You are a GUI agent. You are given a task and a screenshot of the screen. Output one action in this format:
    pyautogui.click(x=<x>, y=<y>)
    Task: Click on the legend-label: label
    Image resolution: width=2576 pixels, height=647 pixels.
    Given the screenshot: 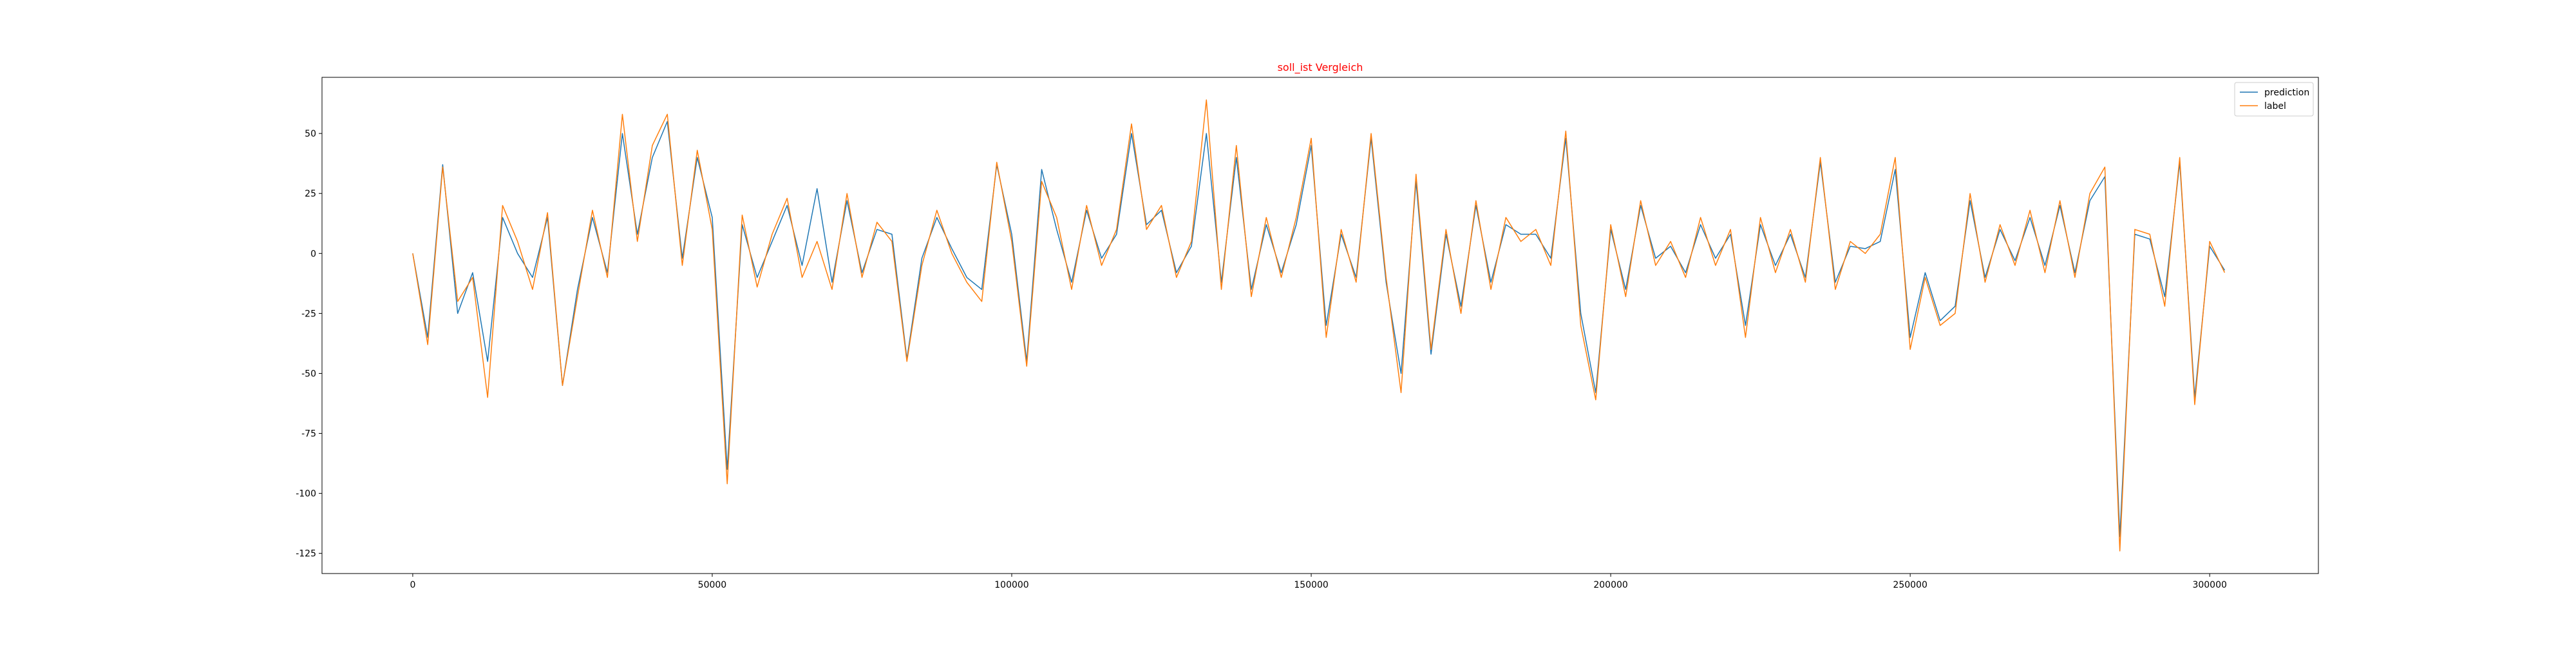 What is the action you would take?
    pyautogui.click(x=2275, y=106)
    